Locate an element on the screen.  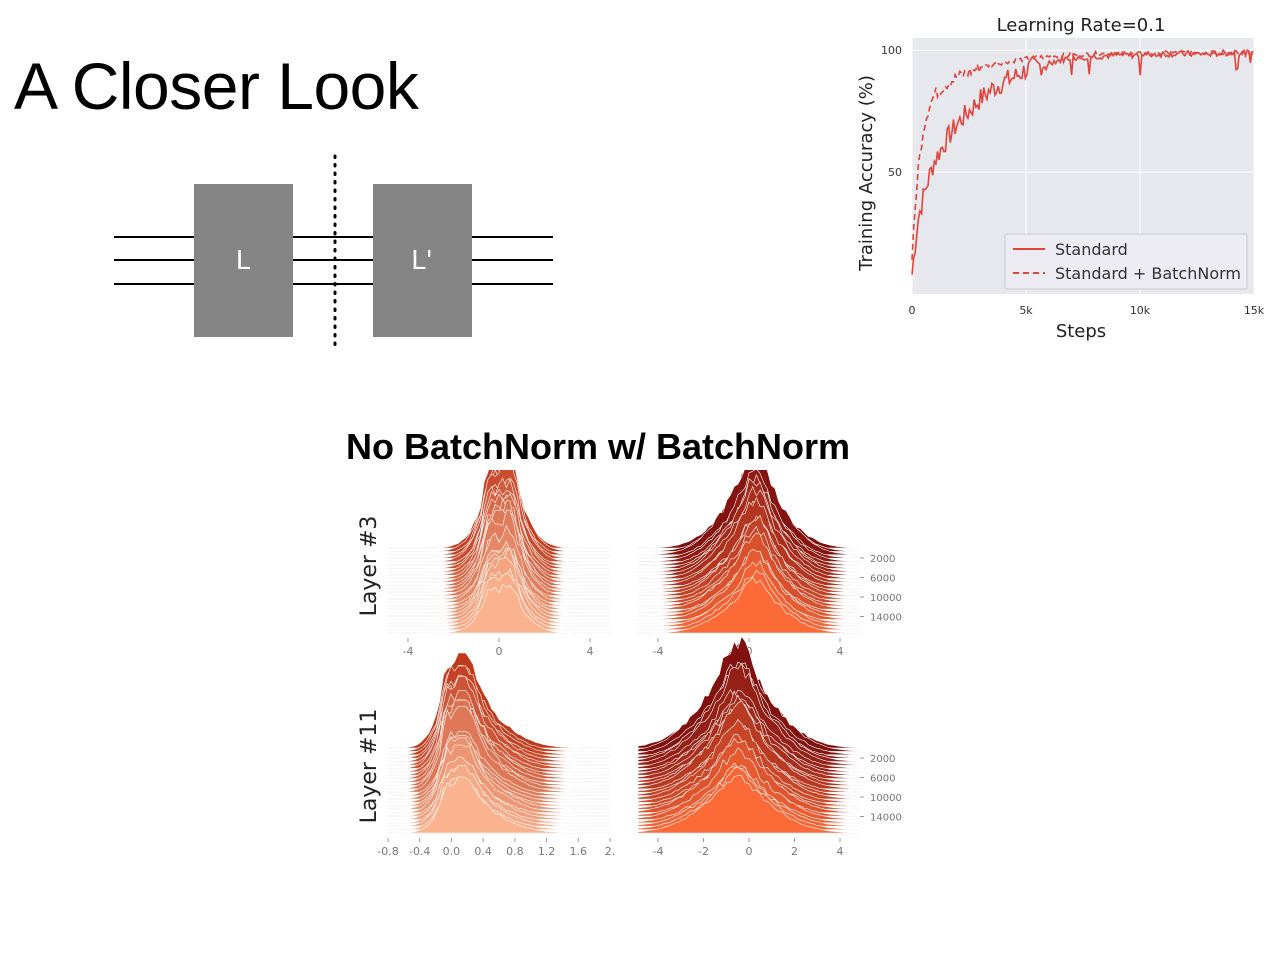
x-tick-label: 0 is located at coordinates (912, 310).